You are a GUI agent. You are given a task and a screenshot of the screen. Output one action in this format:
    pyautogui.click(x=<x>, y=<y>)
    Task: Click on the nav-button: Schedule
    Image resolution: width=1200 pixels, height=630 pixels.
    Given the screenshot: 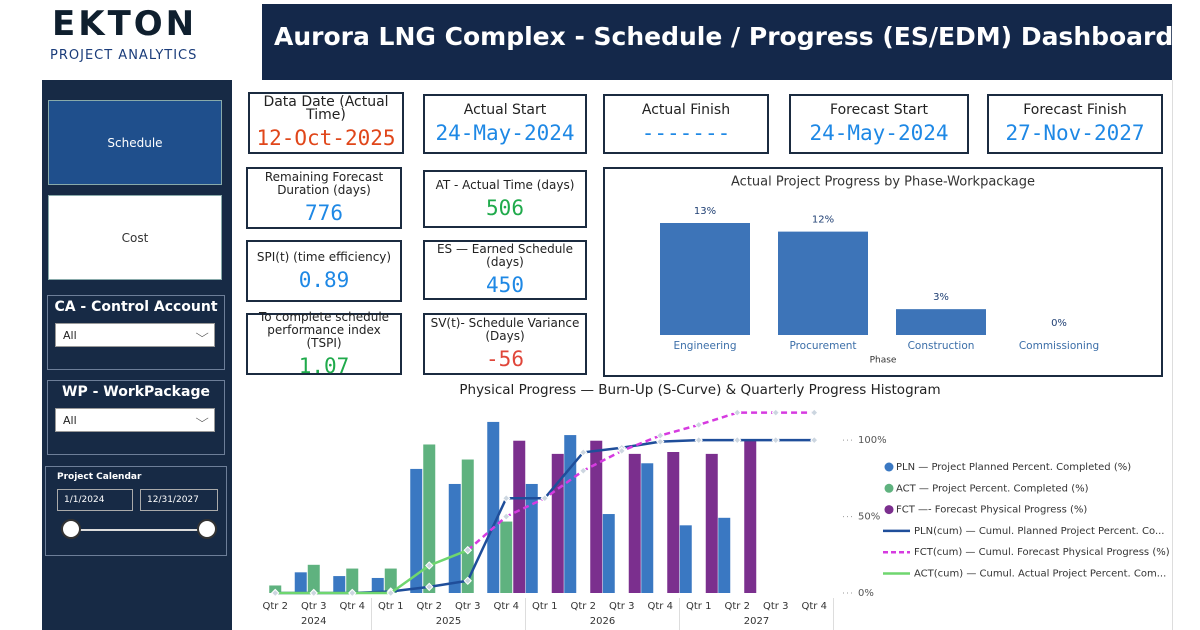 What is the action you would take?
    pyautogui.click(x=135, y=142)
    